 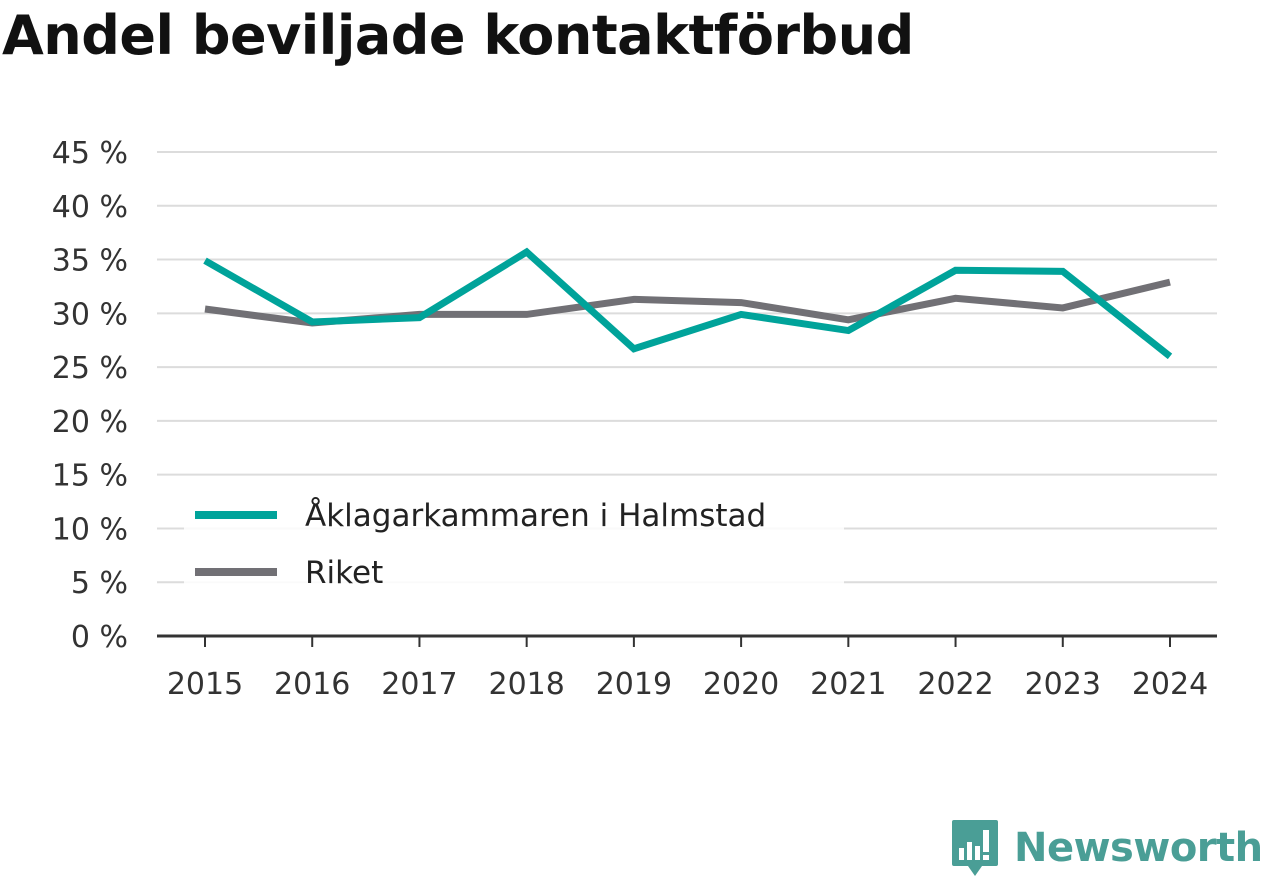 I want to click on legend-background, so click(x=514, y=540).